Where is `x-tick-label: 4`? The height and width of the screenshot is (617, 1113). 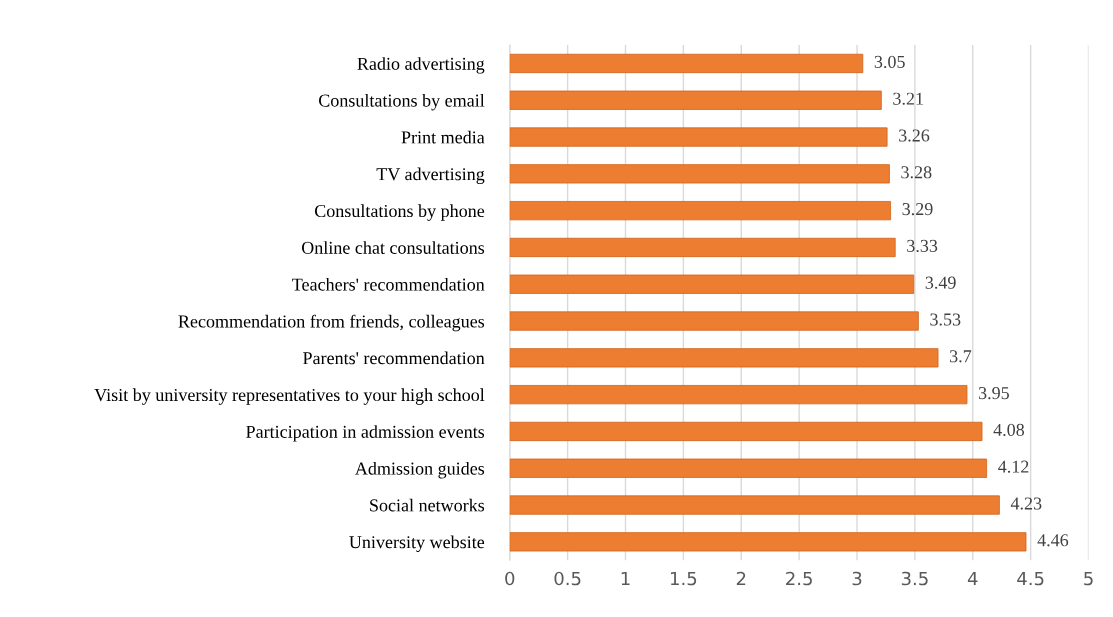 x-tick-label: 4 is located at coordinates (972, 578).